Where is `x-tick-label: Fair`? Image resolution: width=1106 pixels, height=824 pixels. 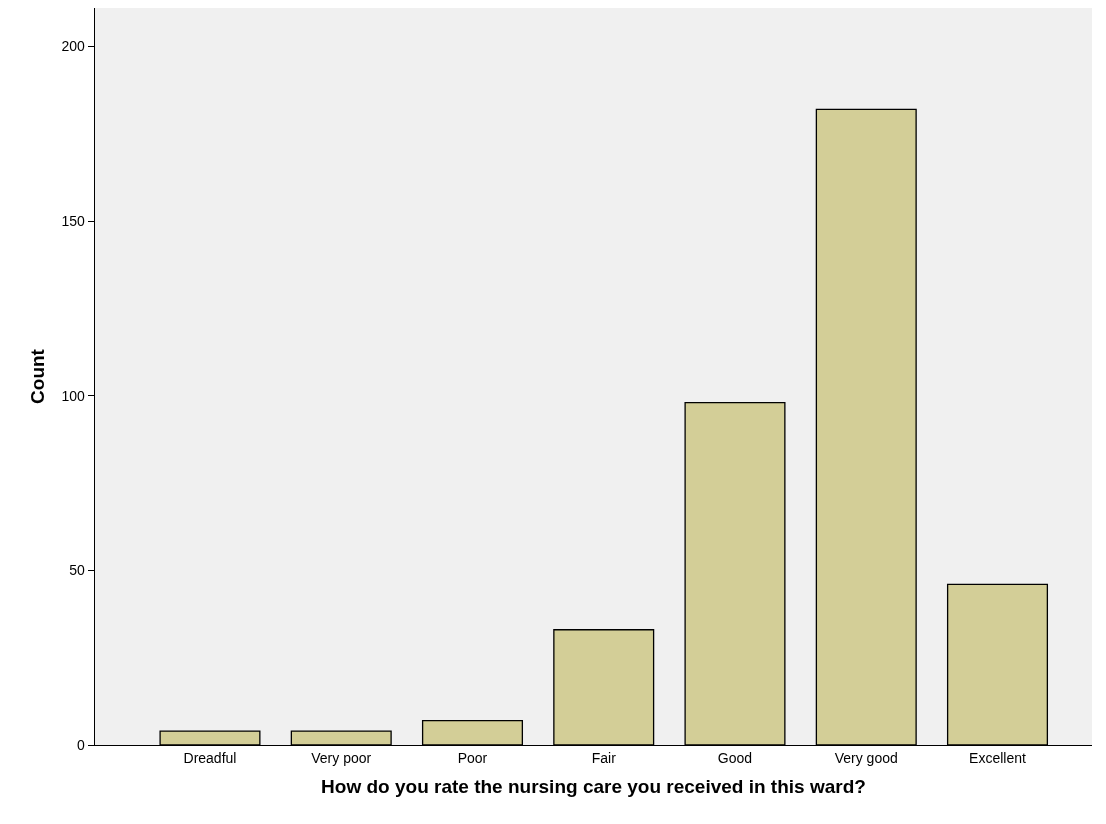
x-tick-label: Fair is located at coordinates (604, 758).